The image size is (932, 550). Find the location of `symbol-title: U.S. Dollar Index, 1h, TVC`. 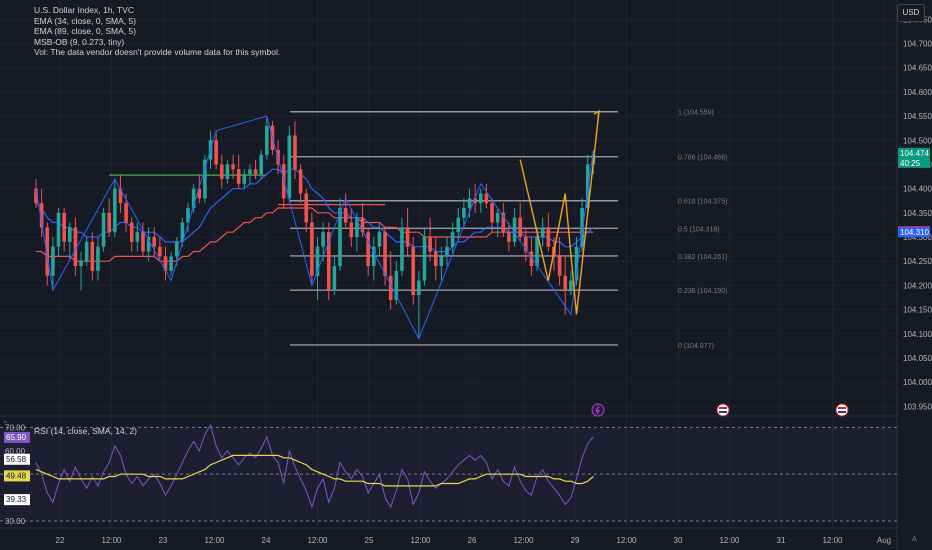

symbol-title: U.S. Dollar Index, 1h, TVC is located at coordinates (84, 10).